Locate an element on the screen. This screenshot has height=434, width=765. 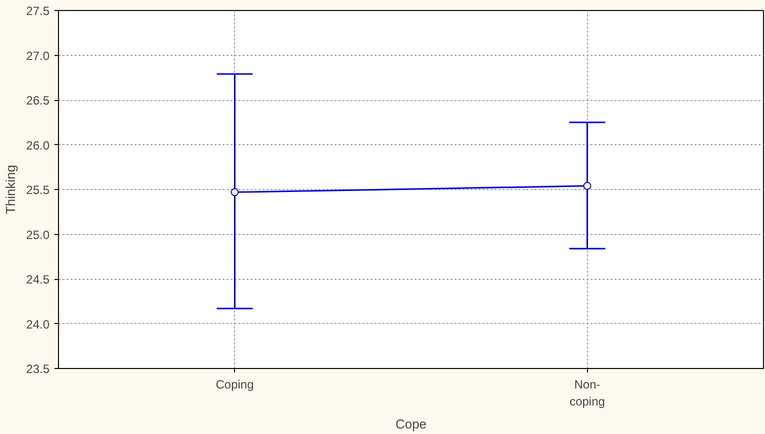
y-tick-label: 25.5 is located at coordinates (38, 190).